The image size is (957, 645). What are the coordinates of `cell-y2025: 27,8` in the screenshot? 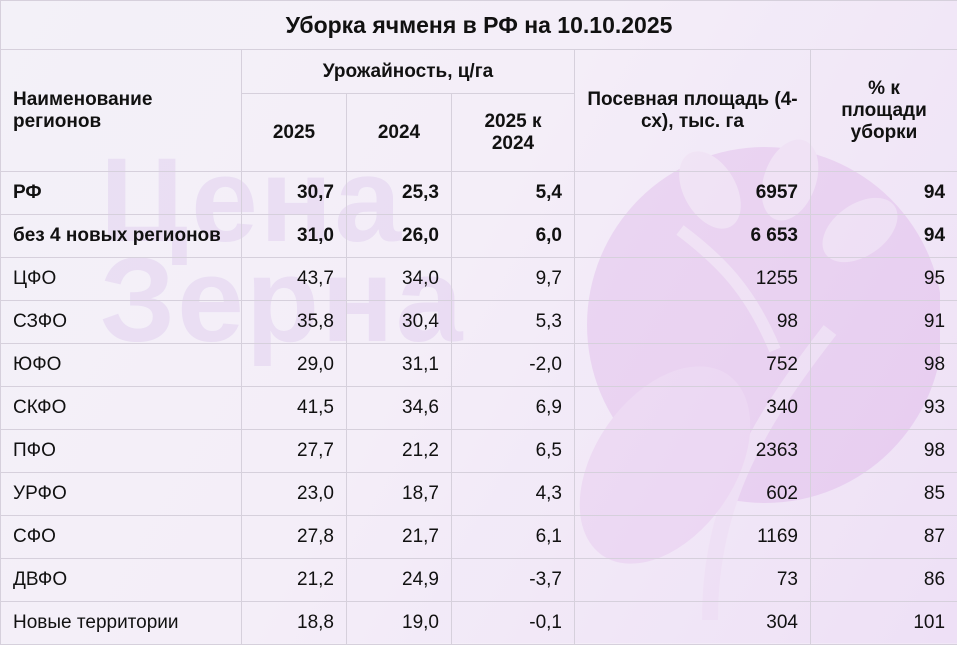 It's located at (294, 537).